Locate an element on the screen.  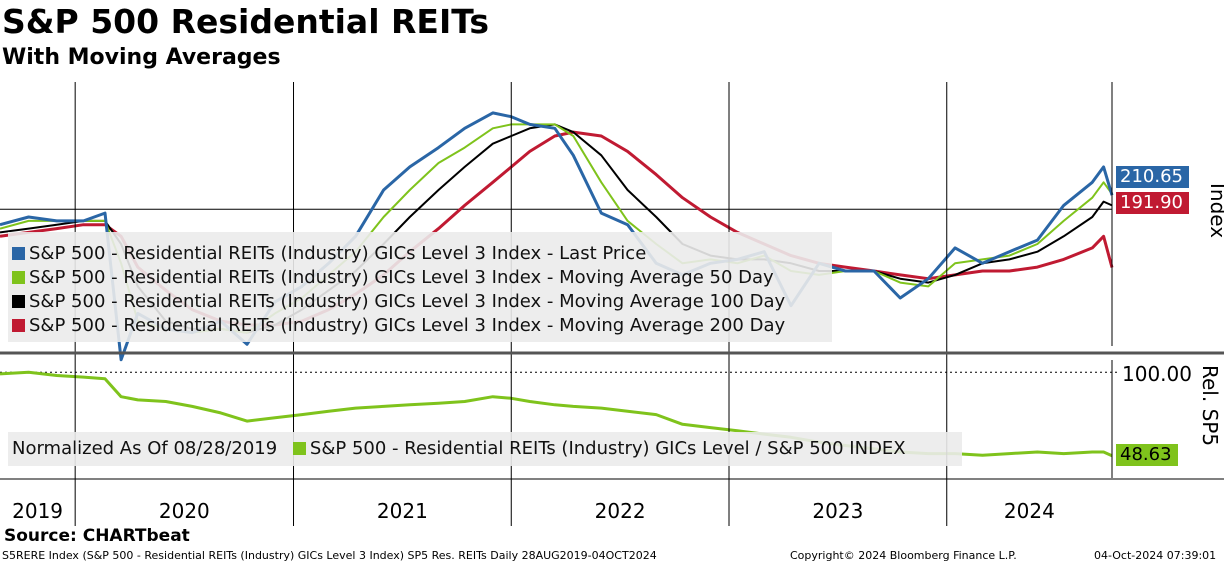
footer-timestamp: 04-Oct-2024 07:39:01 is located at coordinates (1155, 555).